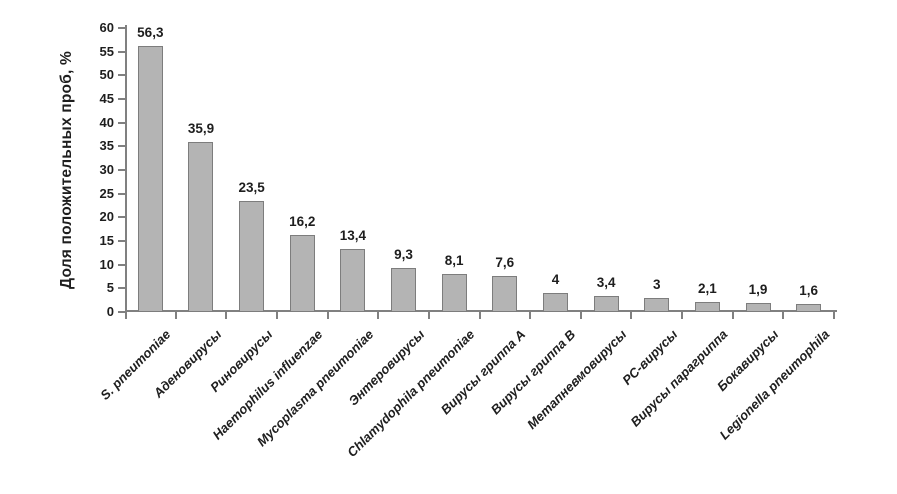 The image size is (897, 494). What do you see at coordinates (106, 217) in the screenshot?
I see `y-axis-tick-label: 20` at bounding box center [106, 217].